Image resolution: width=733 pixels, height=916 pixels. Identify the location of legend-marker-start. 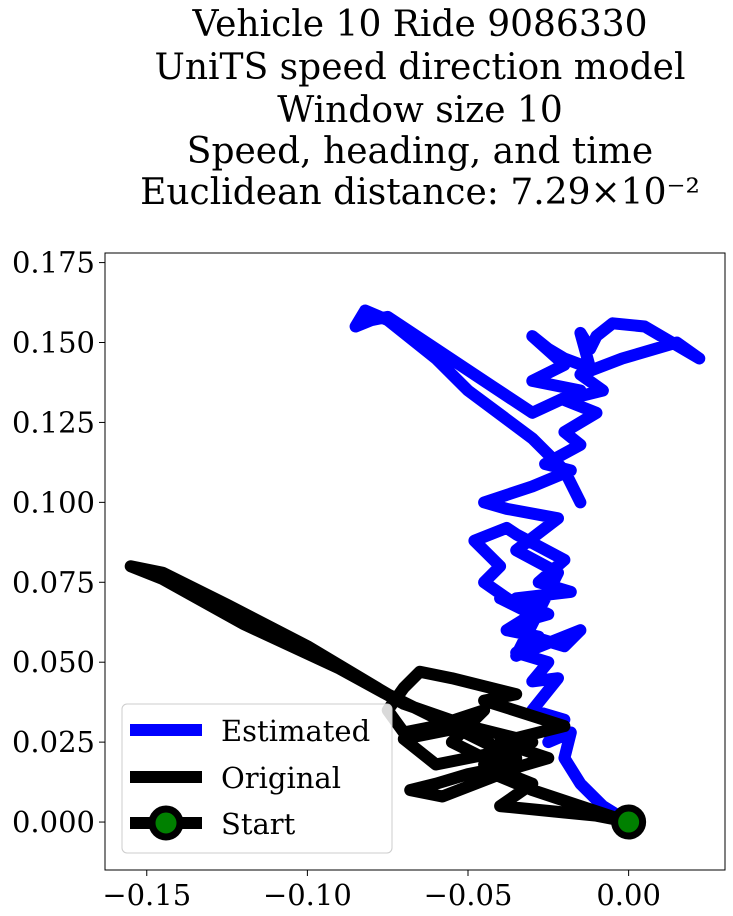
(166, 823).